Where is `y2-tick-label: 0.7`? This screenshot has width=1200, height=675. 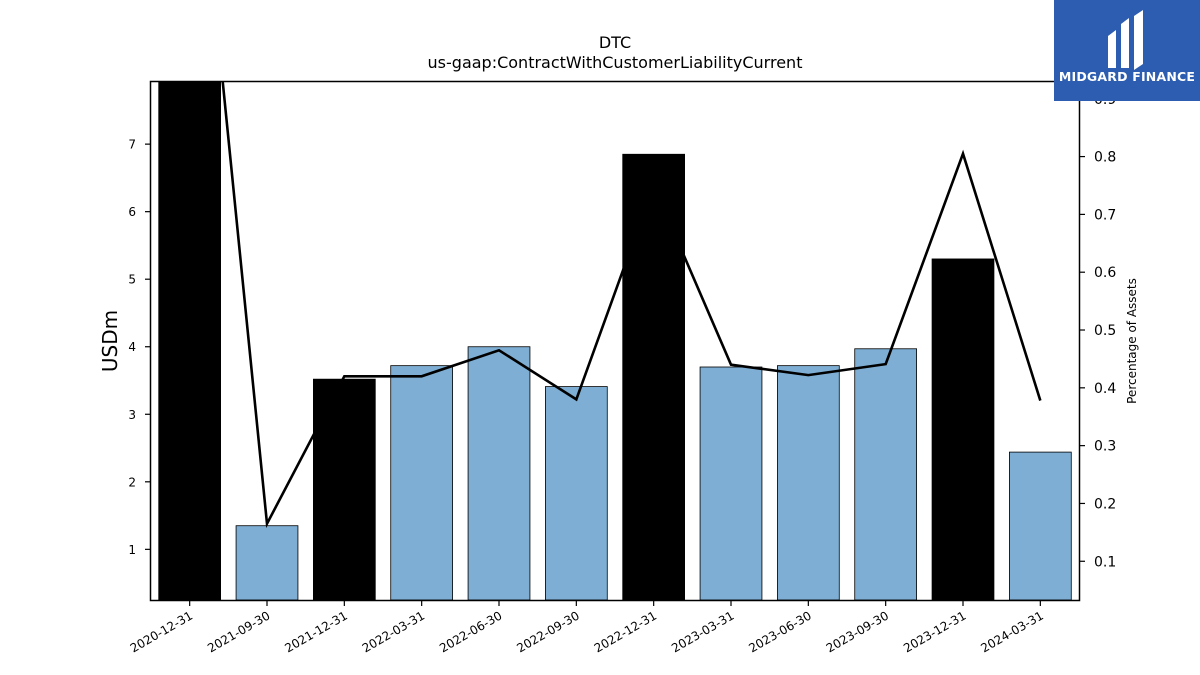
y2-tick-label: 0.7 is located at coordinates (1105, 215).